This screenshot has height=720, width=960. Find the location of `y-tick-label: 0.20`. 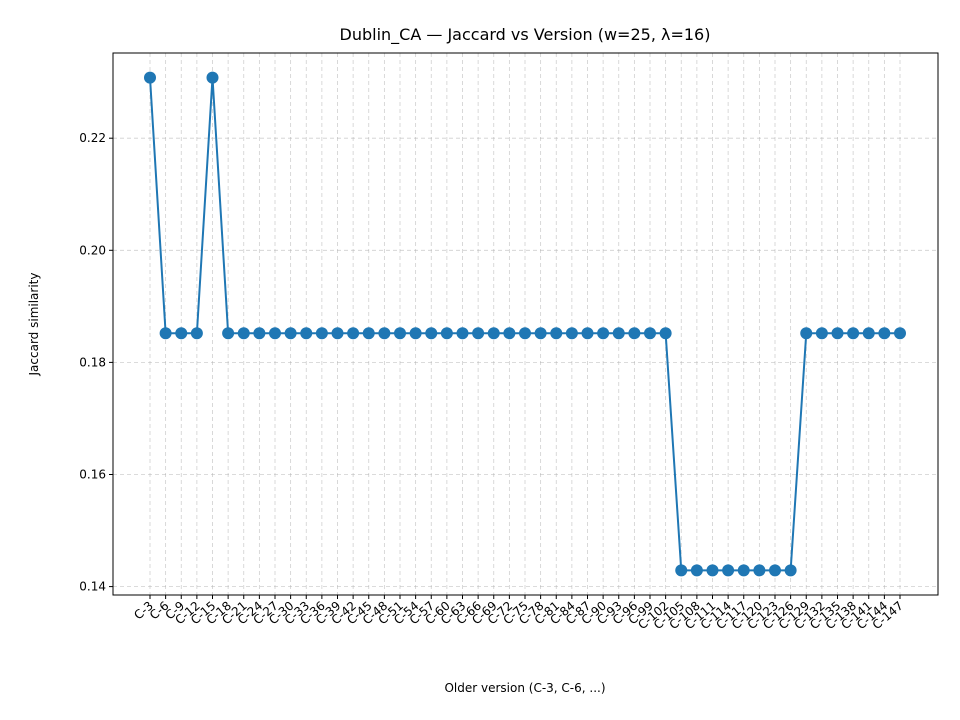

y-tick-label: 0.20 is located at coordinates (92, 250).